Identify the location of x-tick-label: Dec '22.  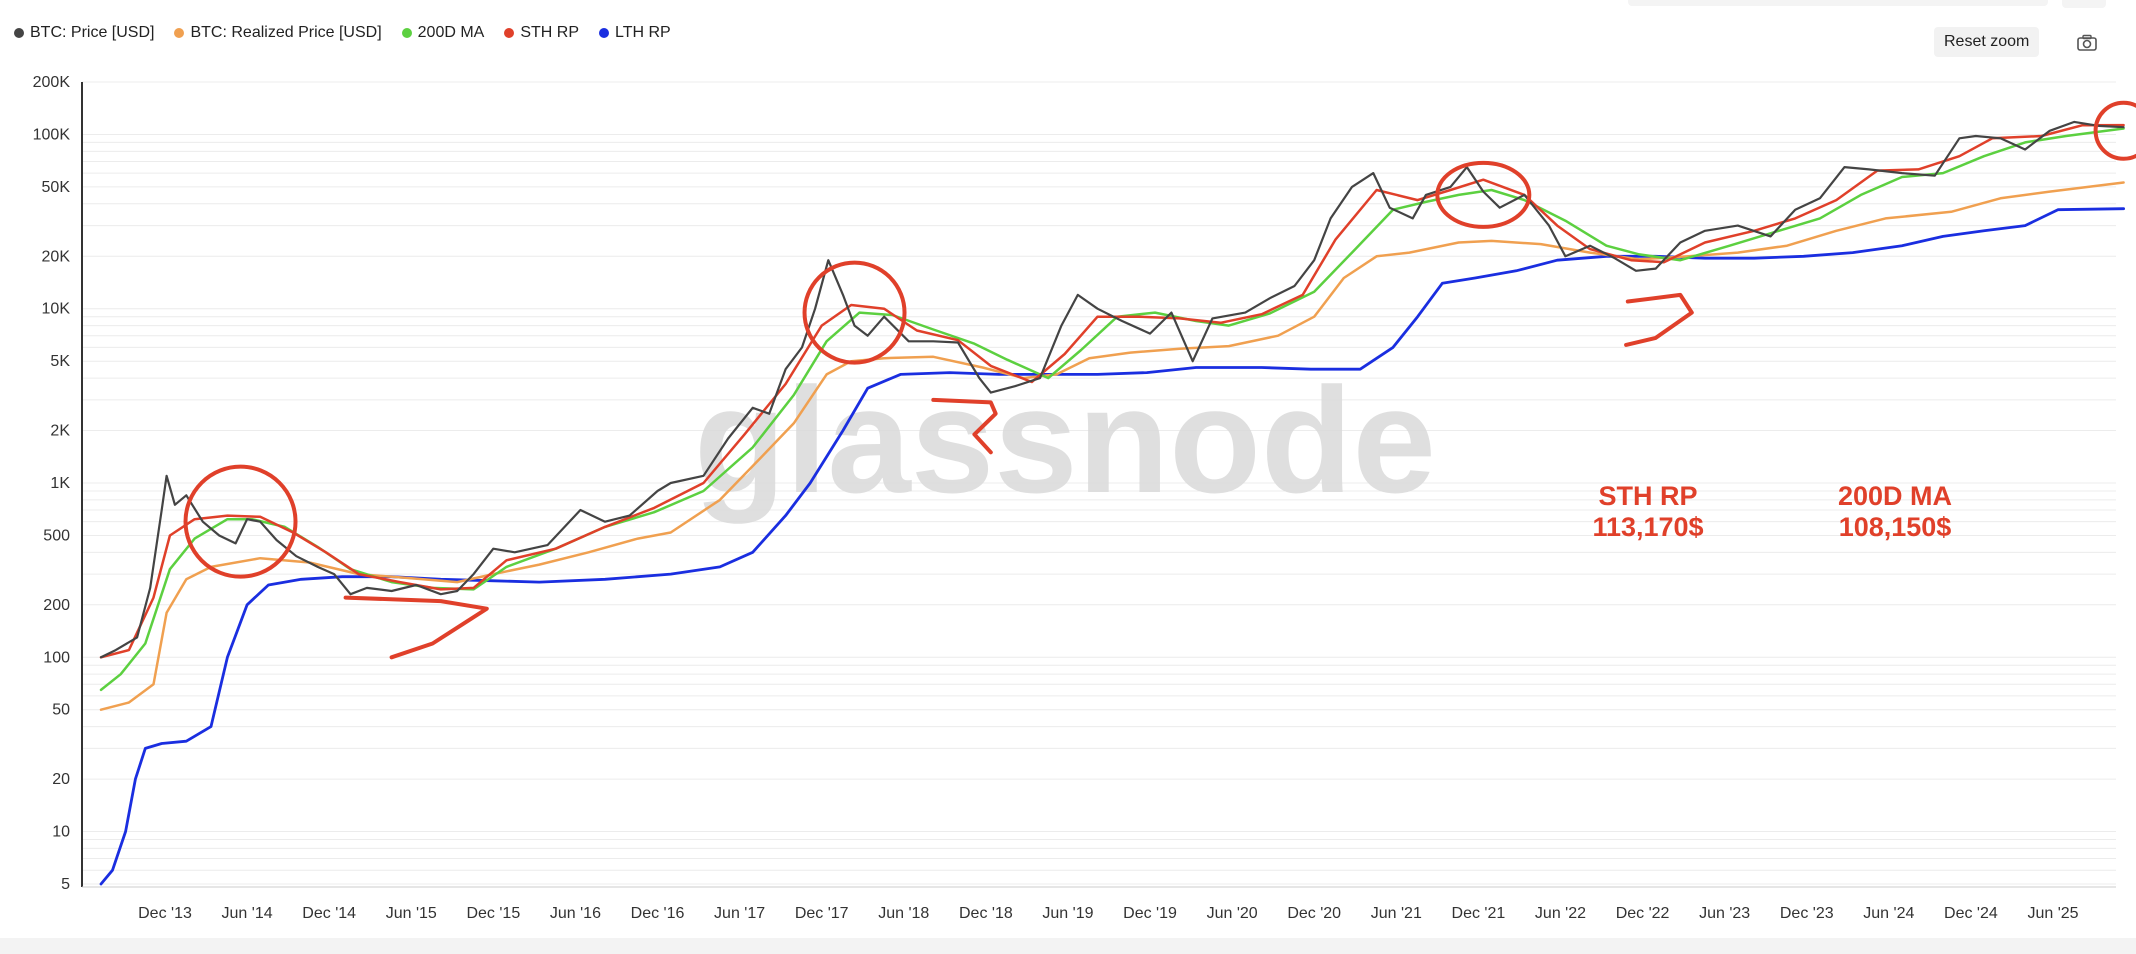
(1643, 913).